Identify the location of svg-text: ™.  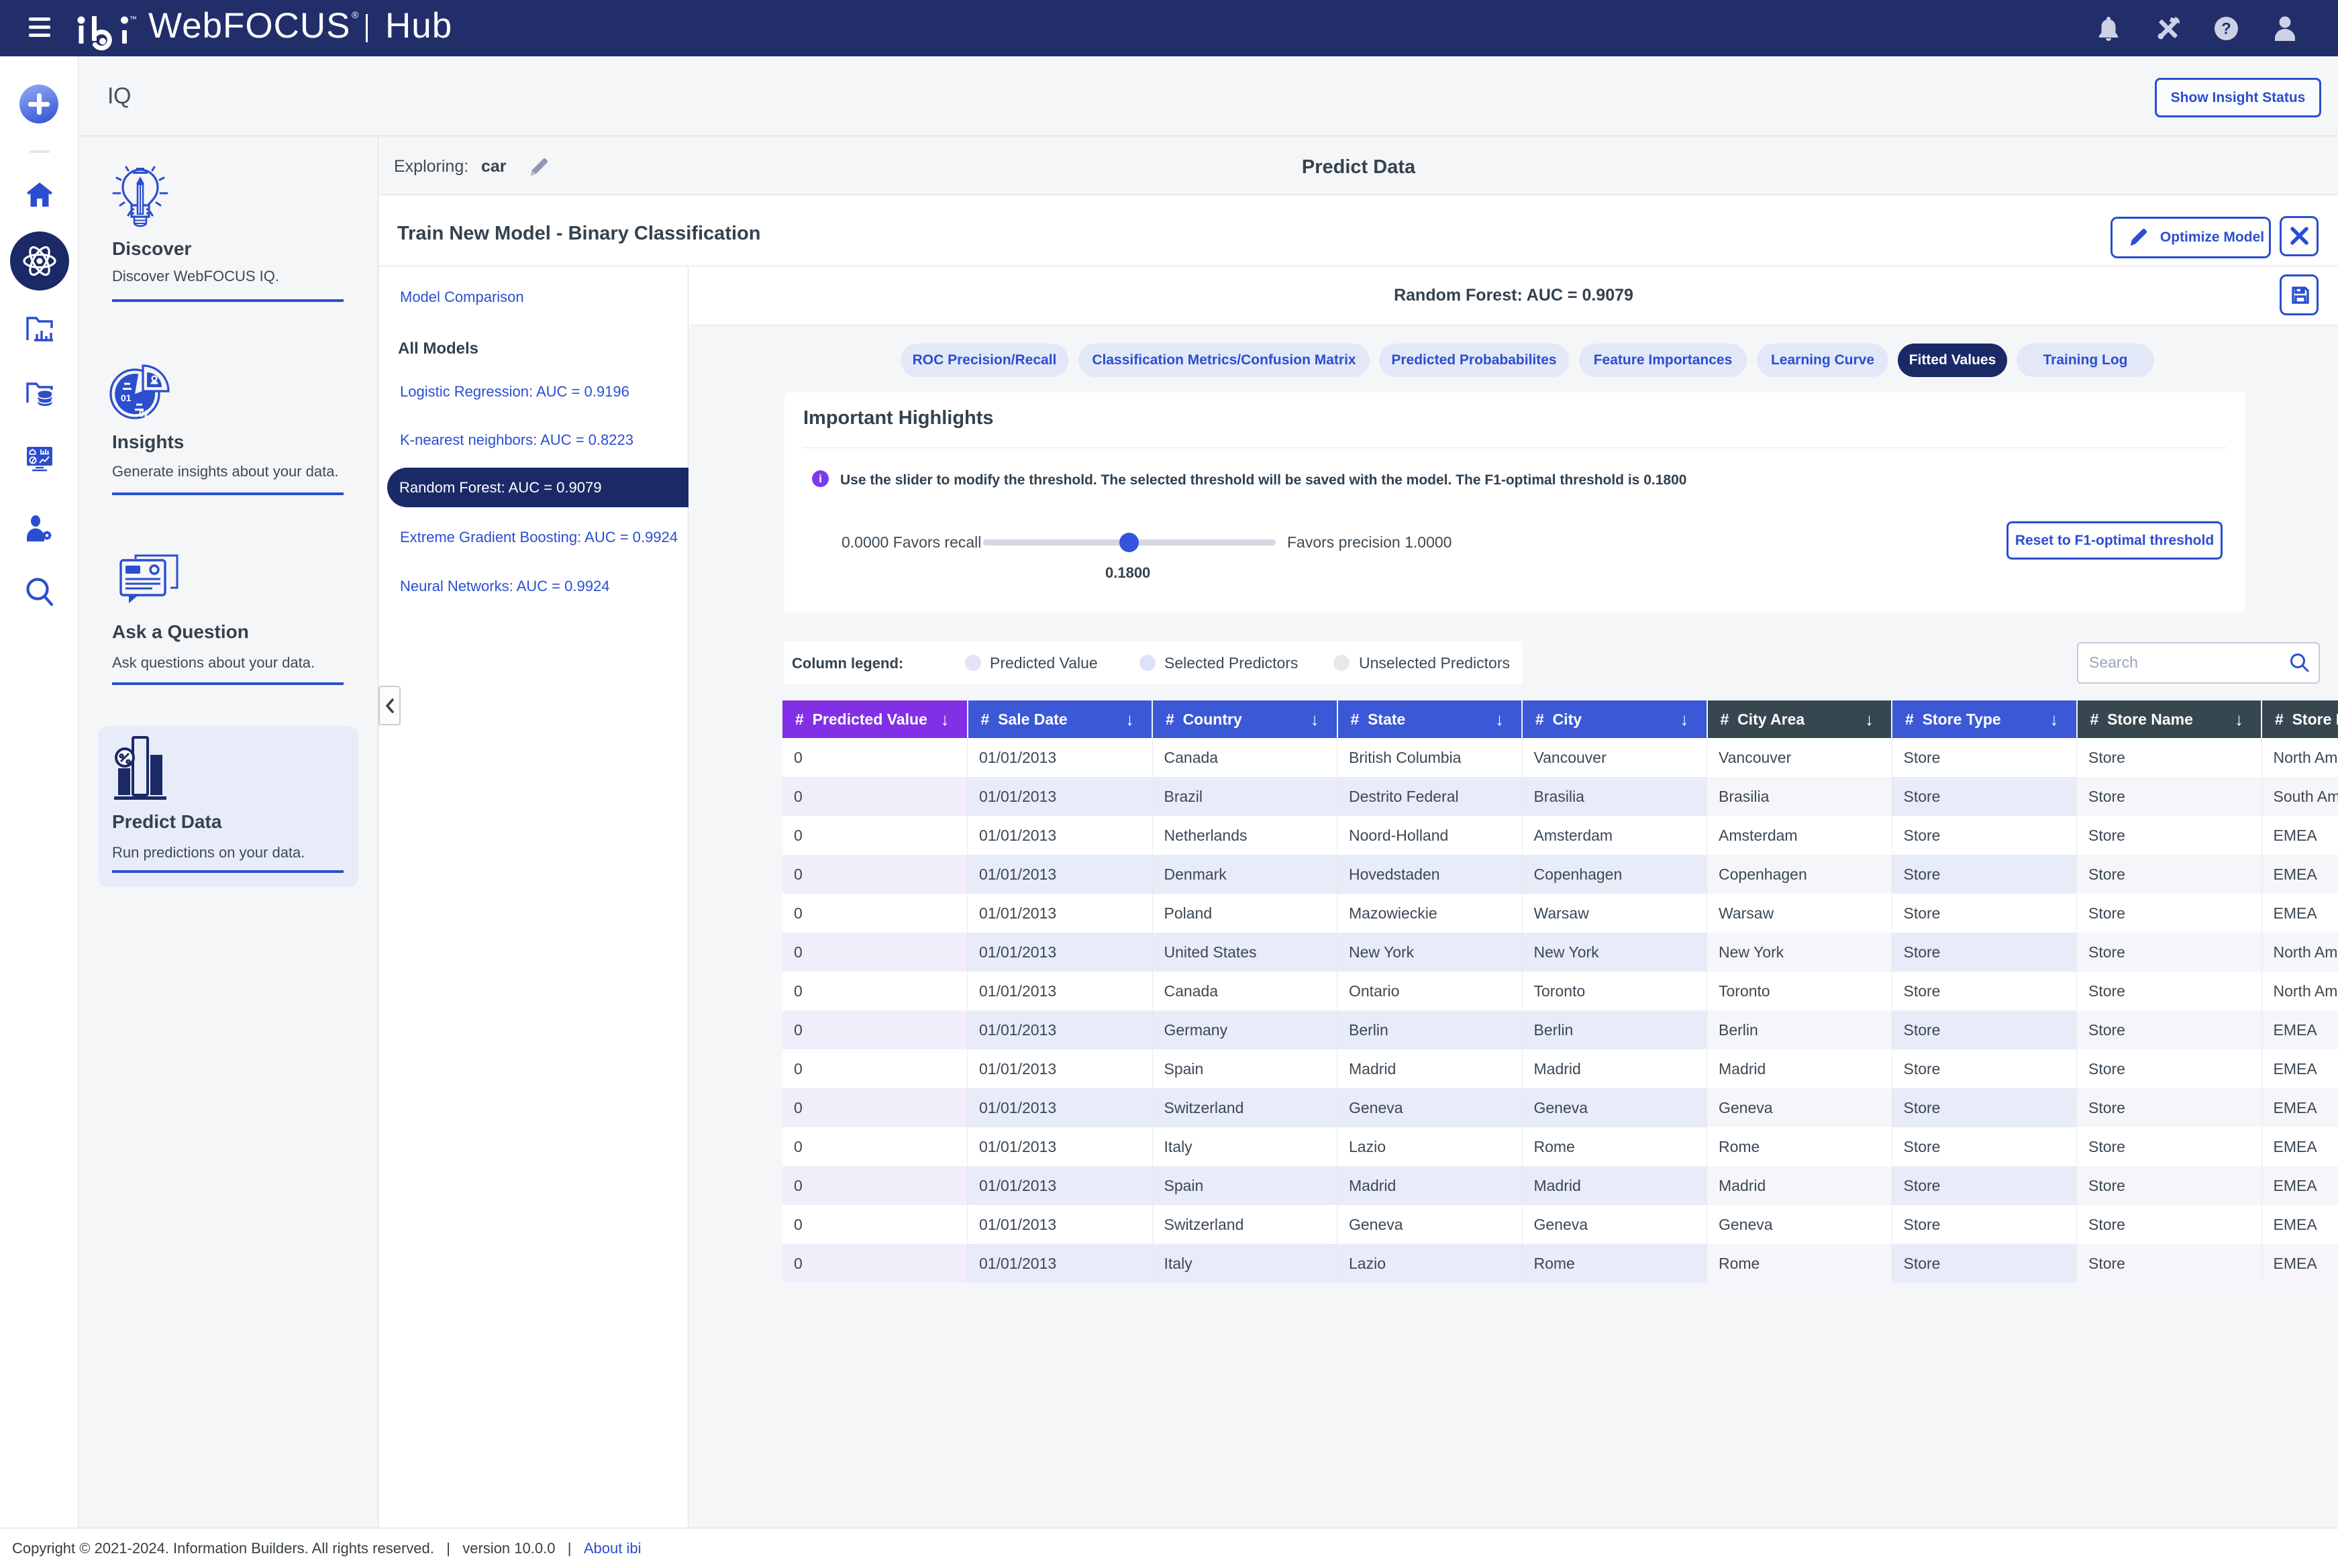
(133, 19).